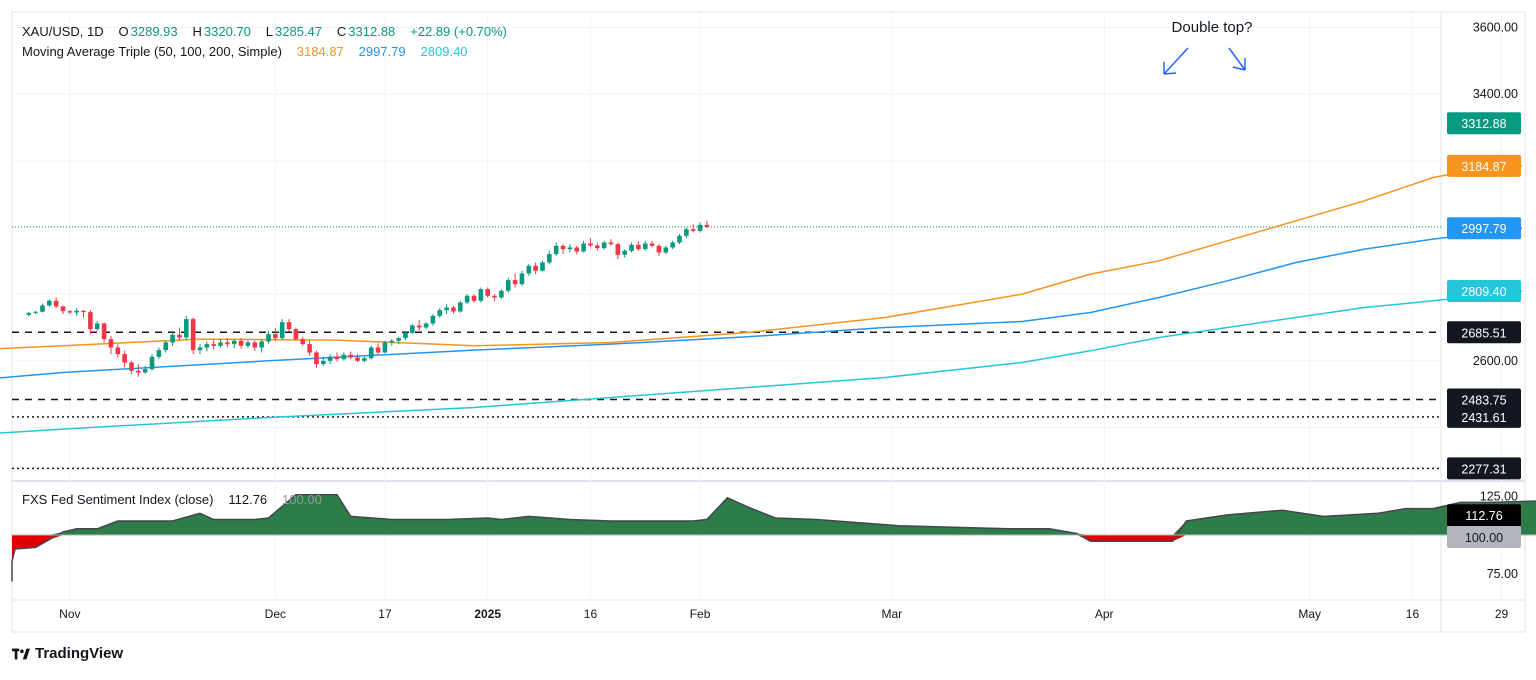 This screenshot has width=1536, height=680. I want to click on tradingview-wordmark: TradingView, so click(79, 653).